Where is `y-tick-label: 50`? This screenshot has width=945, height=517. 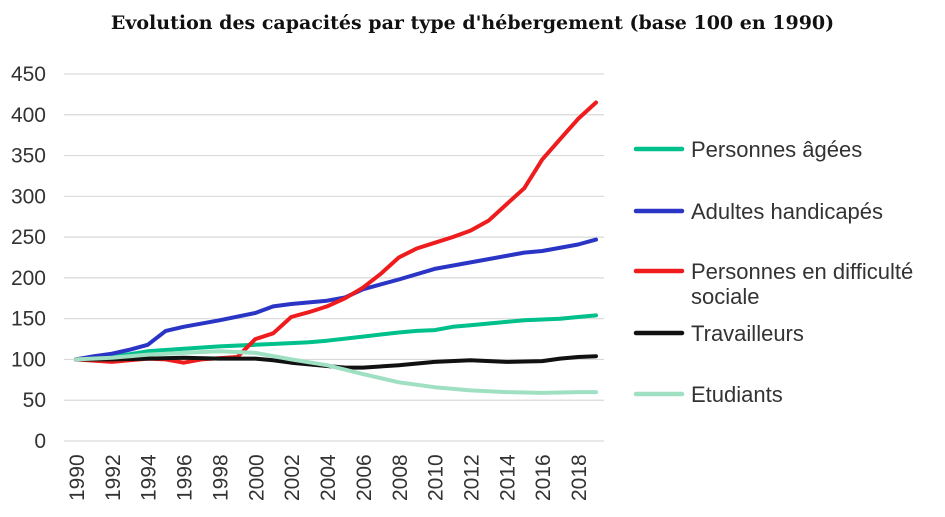 y-tick-label: 50 is located at coordinates (34, 400).